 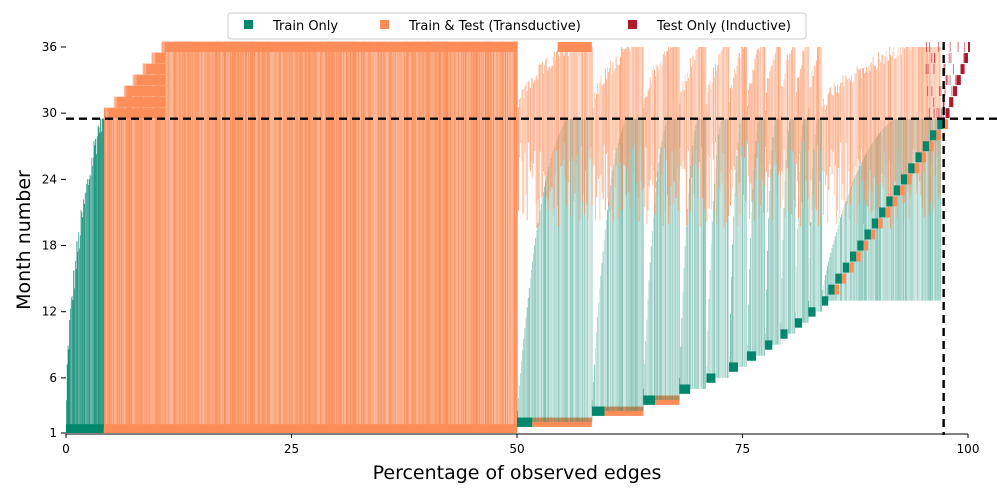 What do you see at coordinates (574, 47) in the screenshot?
I see `transductive-top-bar` at bounding box center [574, 47].